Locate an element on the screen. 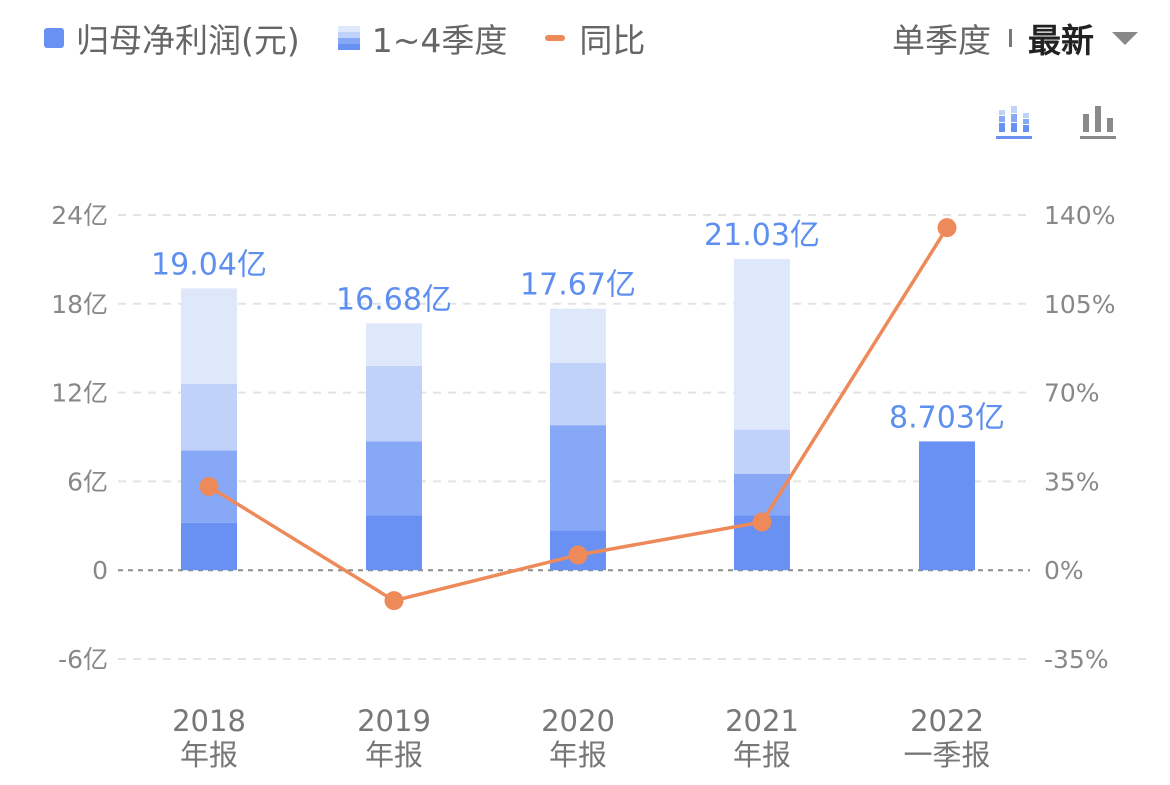  bar-total-label: 21.03亿 is located at coordinates (762, 235).